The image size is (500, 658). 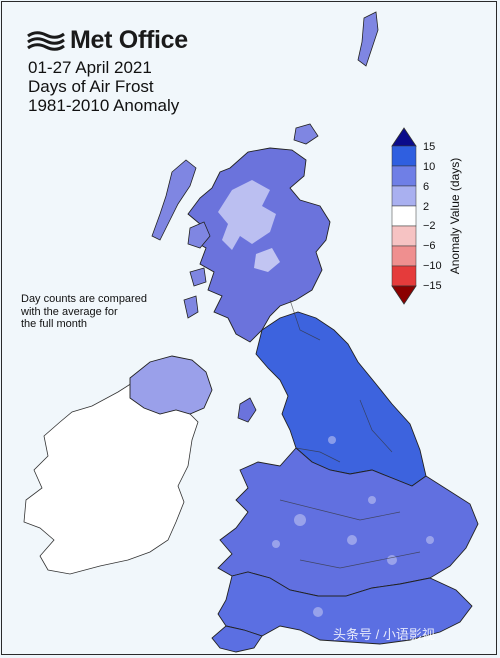 I want to click on met-office-swirl-icon, so click(x=46, y=40).